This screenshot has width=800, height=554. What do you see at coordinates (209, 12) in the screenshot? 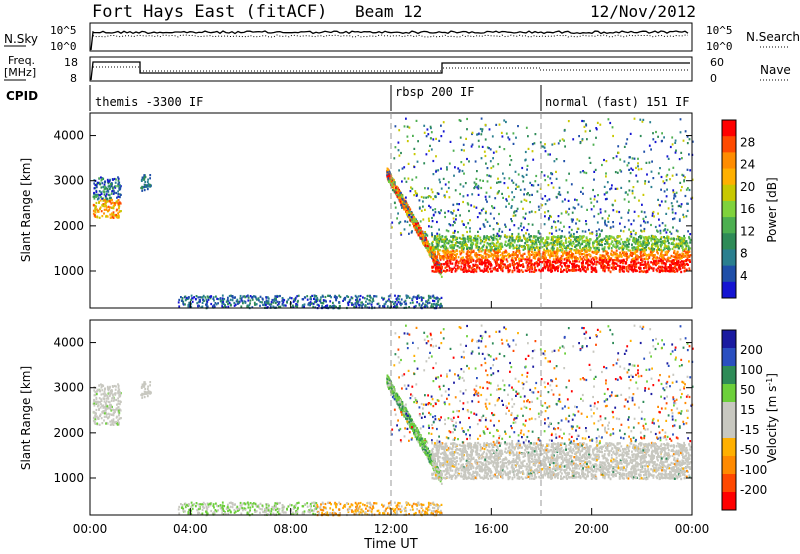
I see `plot-title: Fort Hays East (fitACF)` at bounding box center [209, 12].